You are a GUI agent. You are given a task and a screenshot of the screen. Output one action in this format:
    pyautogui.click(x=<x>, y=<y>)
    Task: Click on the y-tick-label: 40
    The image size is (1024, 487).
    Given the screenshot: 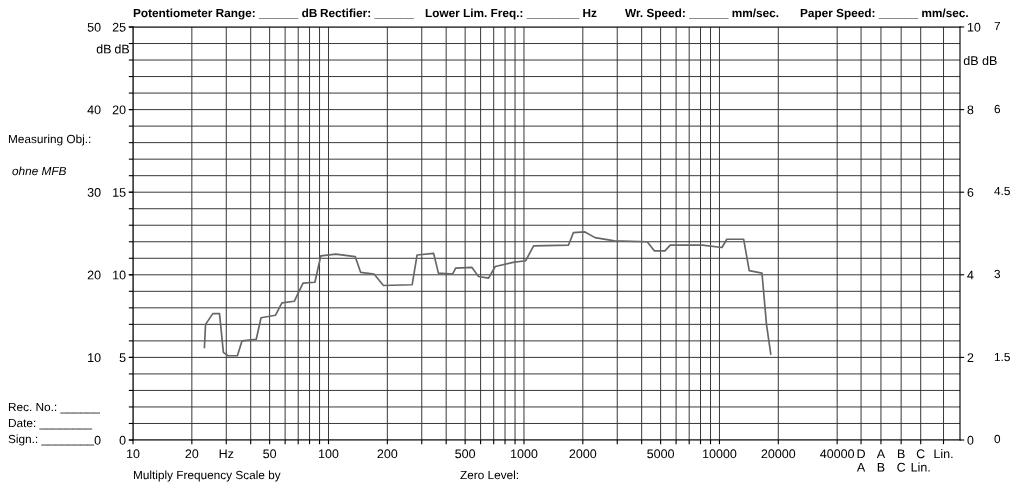 What is the action you would take?
    pyautogui.click(x=94, y=110)
    